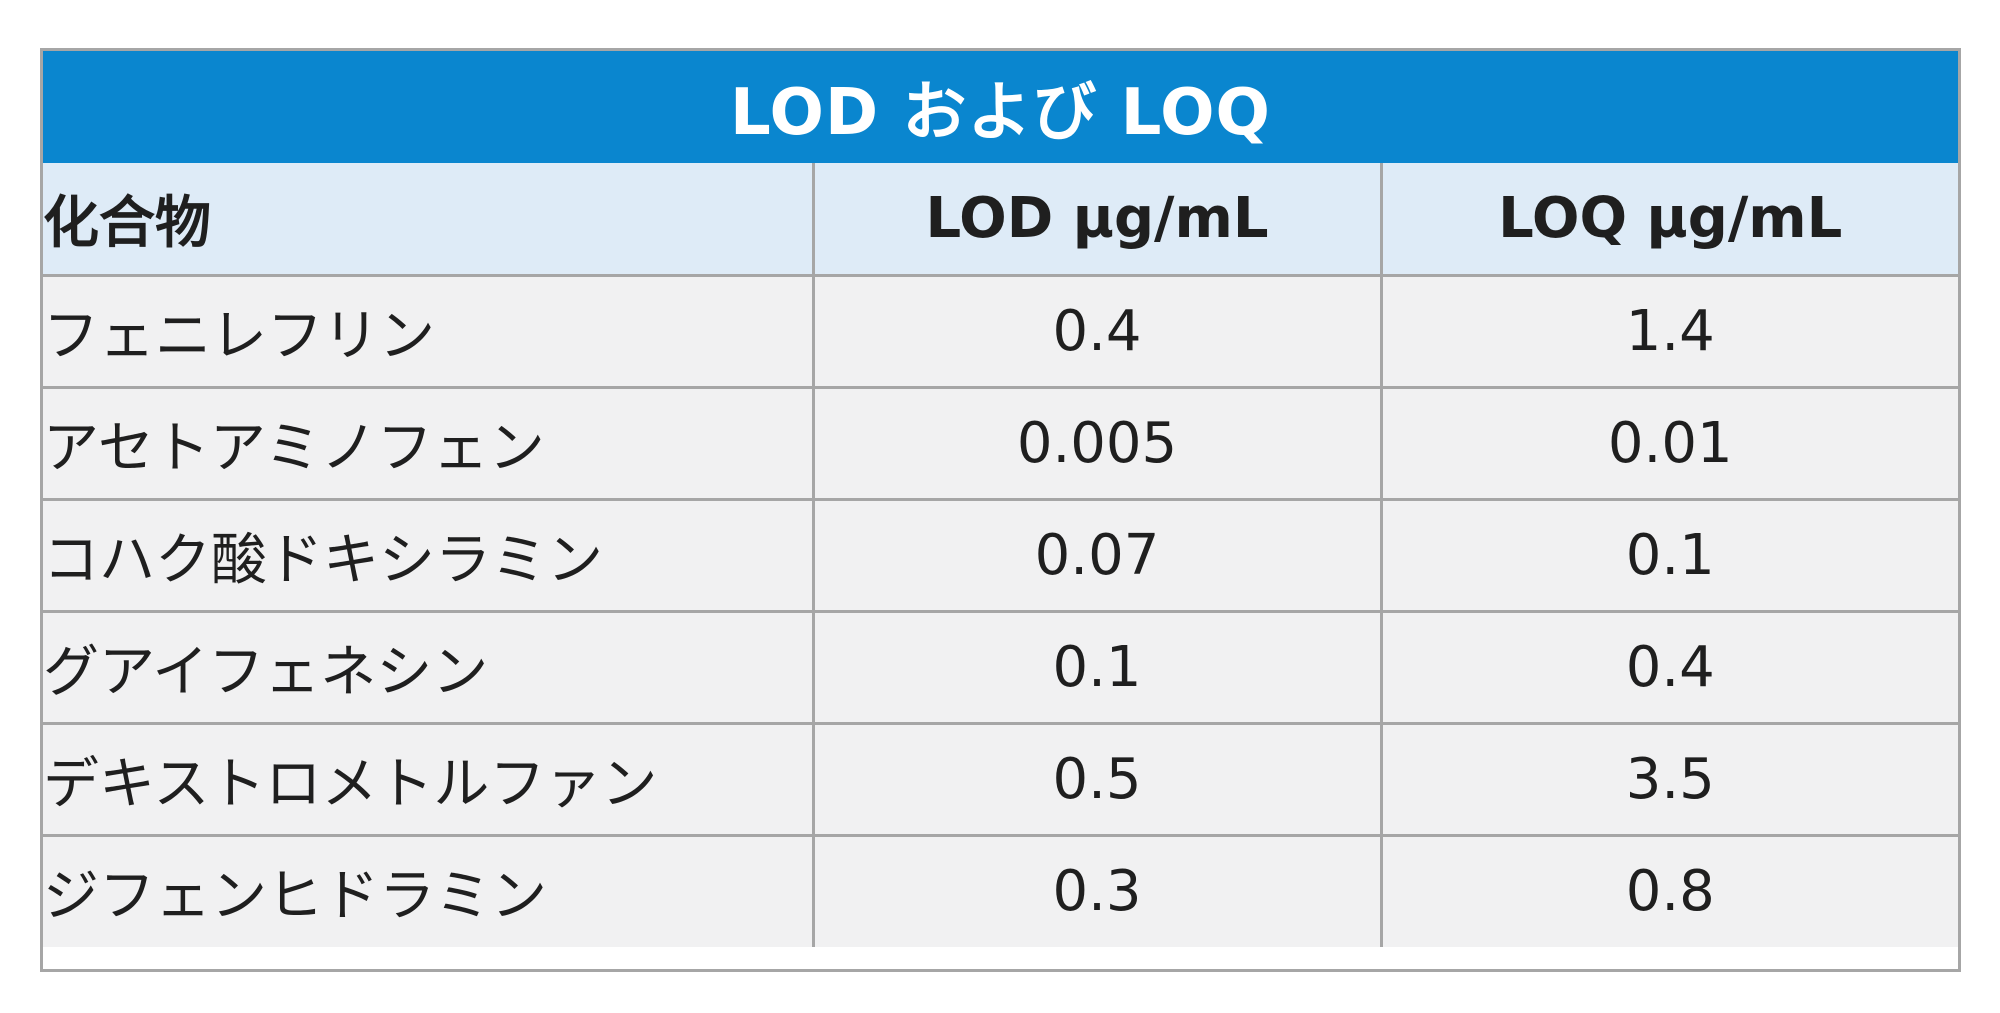 The height and width of the screenshot is (1013, 2000). I want to click on compound-name: コハク酸ドキシラミン, so click(429, 555).